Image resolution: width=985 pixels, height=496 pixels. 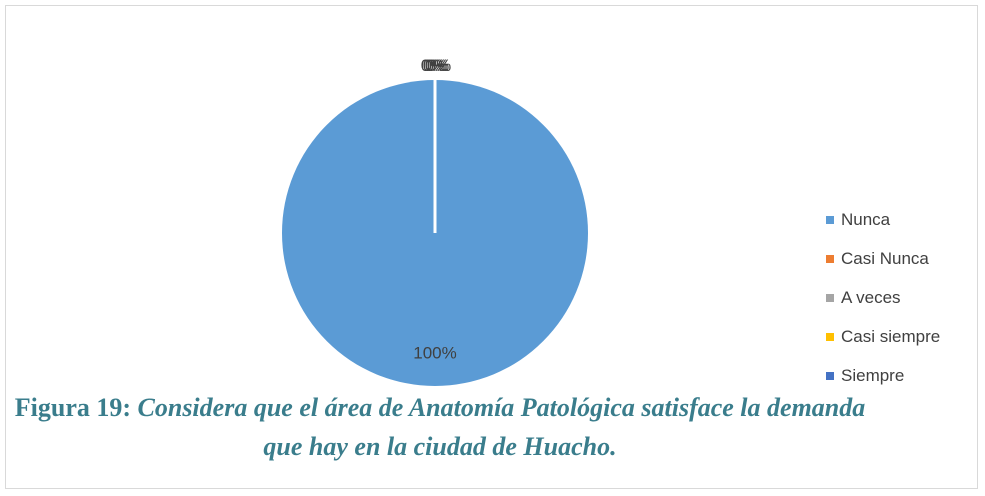 What do you see at coordinates (871, 297) in the screenshot?
I see `legend-label-a-veces: A veces` at bounding box center [871, 297].